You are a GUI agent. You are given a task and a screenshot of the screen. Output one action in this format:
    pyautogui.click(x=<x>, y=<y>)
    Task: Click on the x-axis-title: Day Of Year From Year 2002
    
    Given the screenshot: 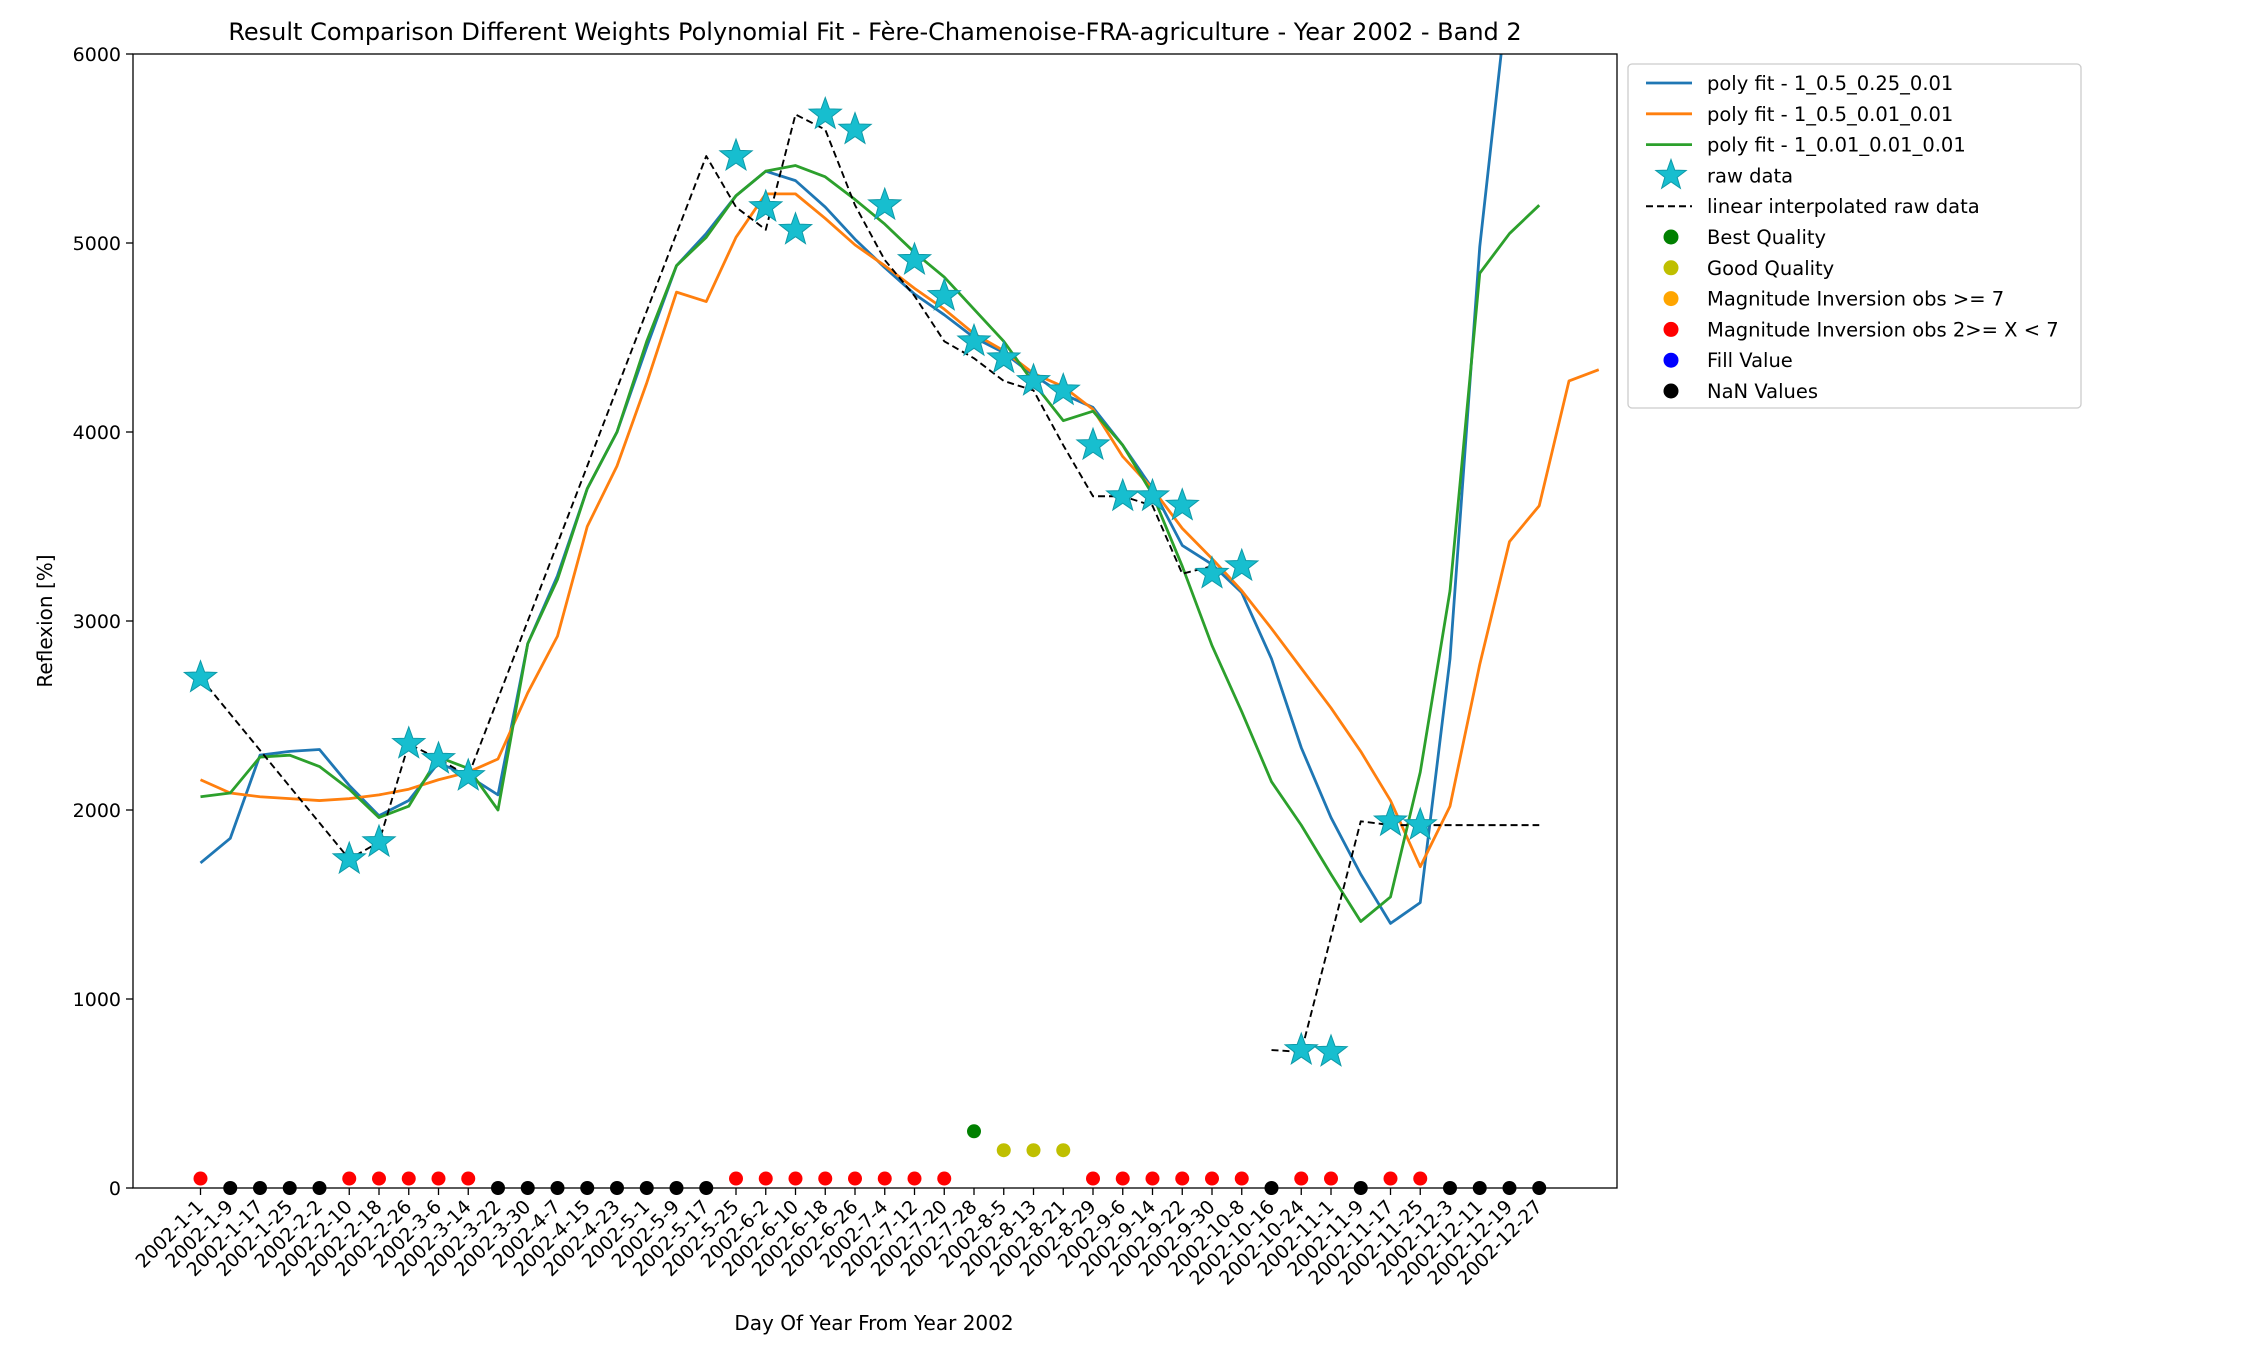 What is the action you would take?
    pyautogui.click(x=873, y=1323)
    